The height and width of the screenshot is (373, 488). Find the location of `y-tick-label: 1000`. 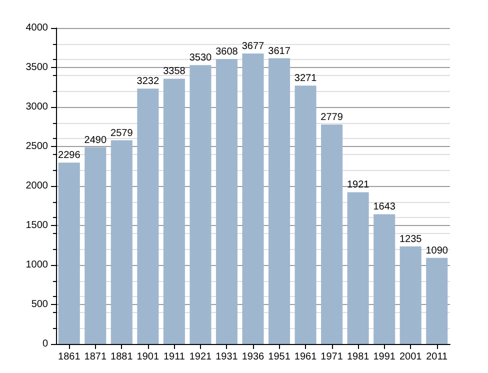

y-tick-label: 1000 is located at coordinates (37, 265).